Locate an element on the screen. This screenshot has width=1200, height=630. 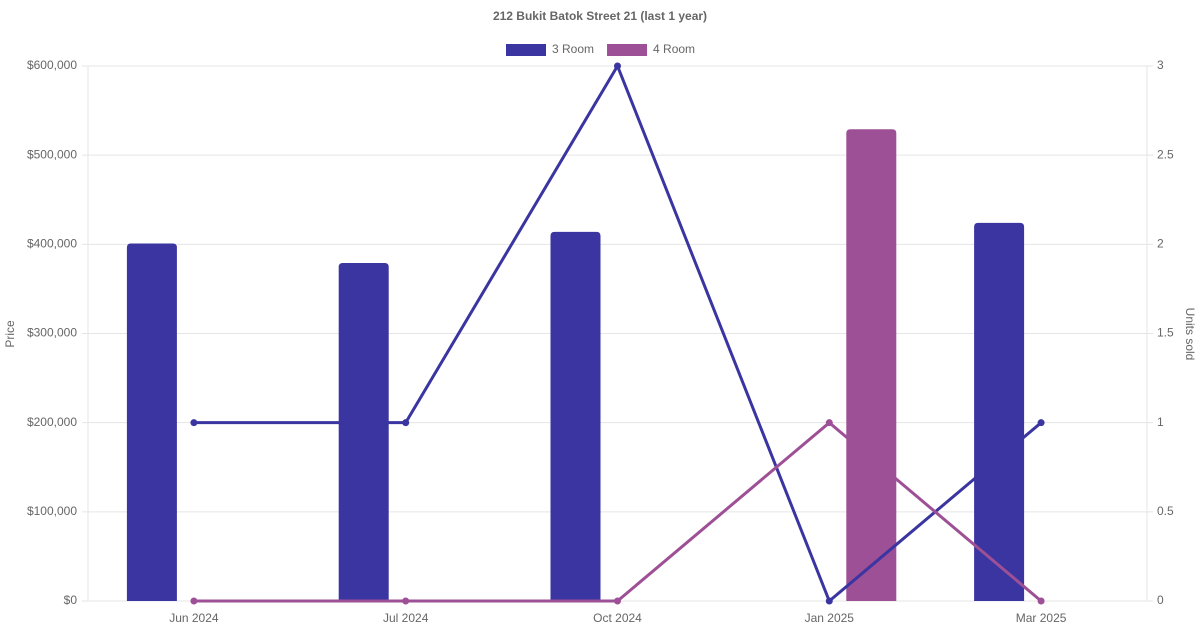
y-tick-label: $0 is located at coordinates (71, 600).